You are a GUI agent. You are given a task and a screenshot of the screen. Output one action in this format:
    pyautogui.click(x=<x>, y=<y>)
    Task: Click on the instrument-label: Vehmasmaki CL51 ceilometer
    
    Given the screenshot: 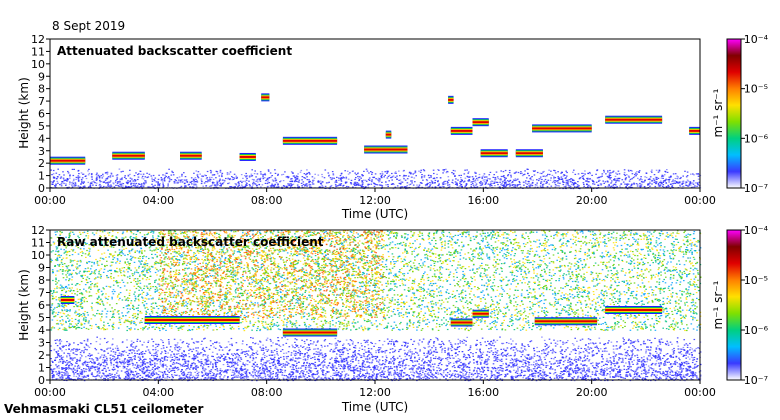 What is the action you would take?
    pyautogui.click(x=104, y=409)
    